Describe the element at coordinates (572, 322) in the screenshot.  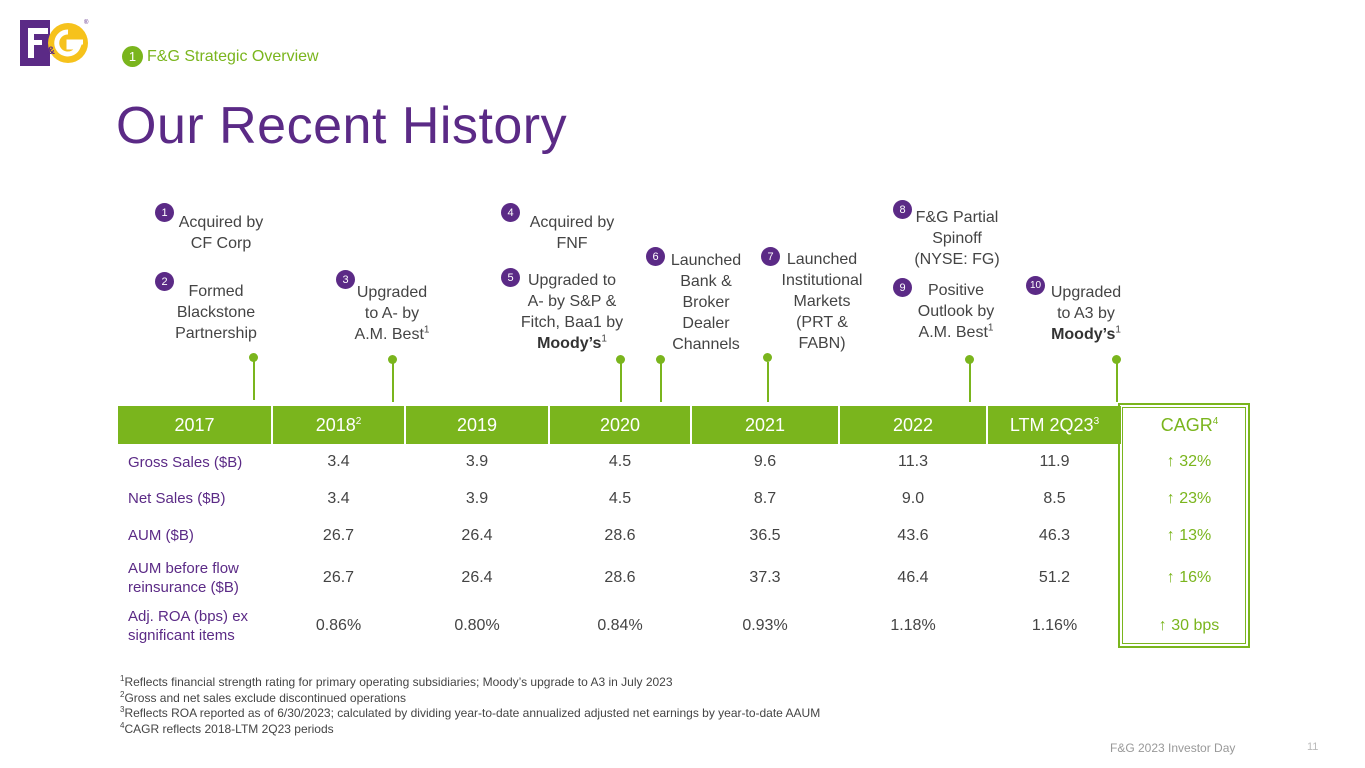
I see `event-line: Fitch, Baa1 by` at that location.